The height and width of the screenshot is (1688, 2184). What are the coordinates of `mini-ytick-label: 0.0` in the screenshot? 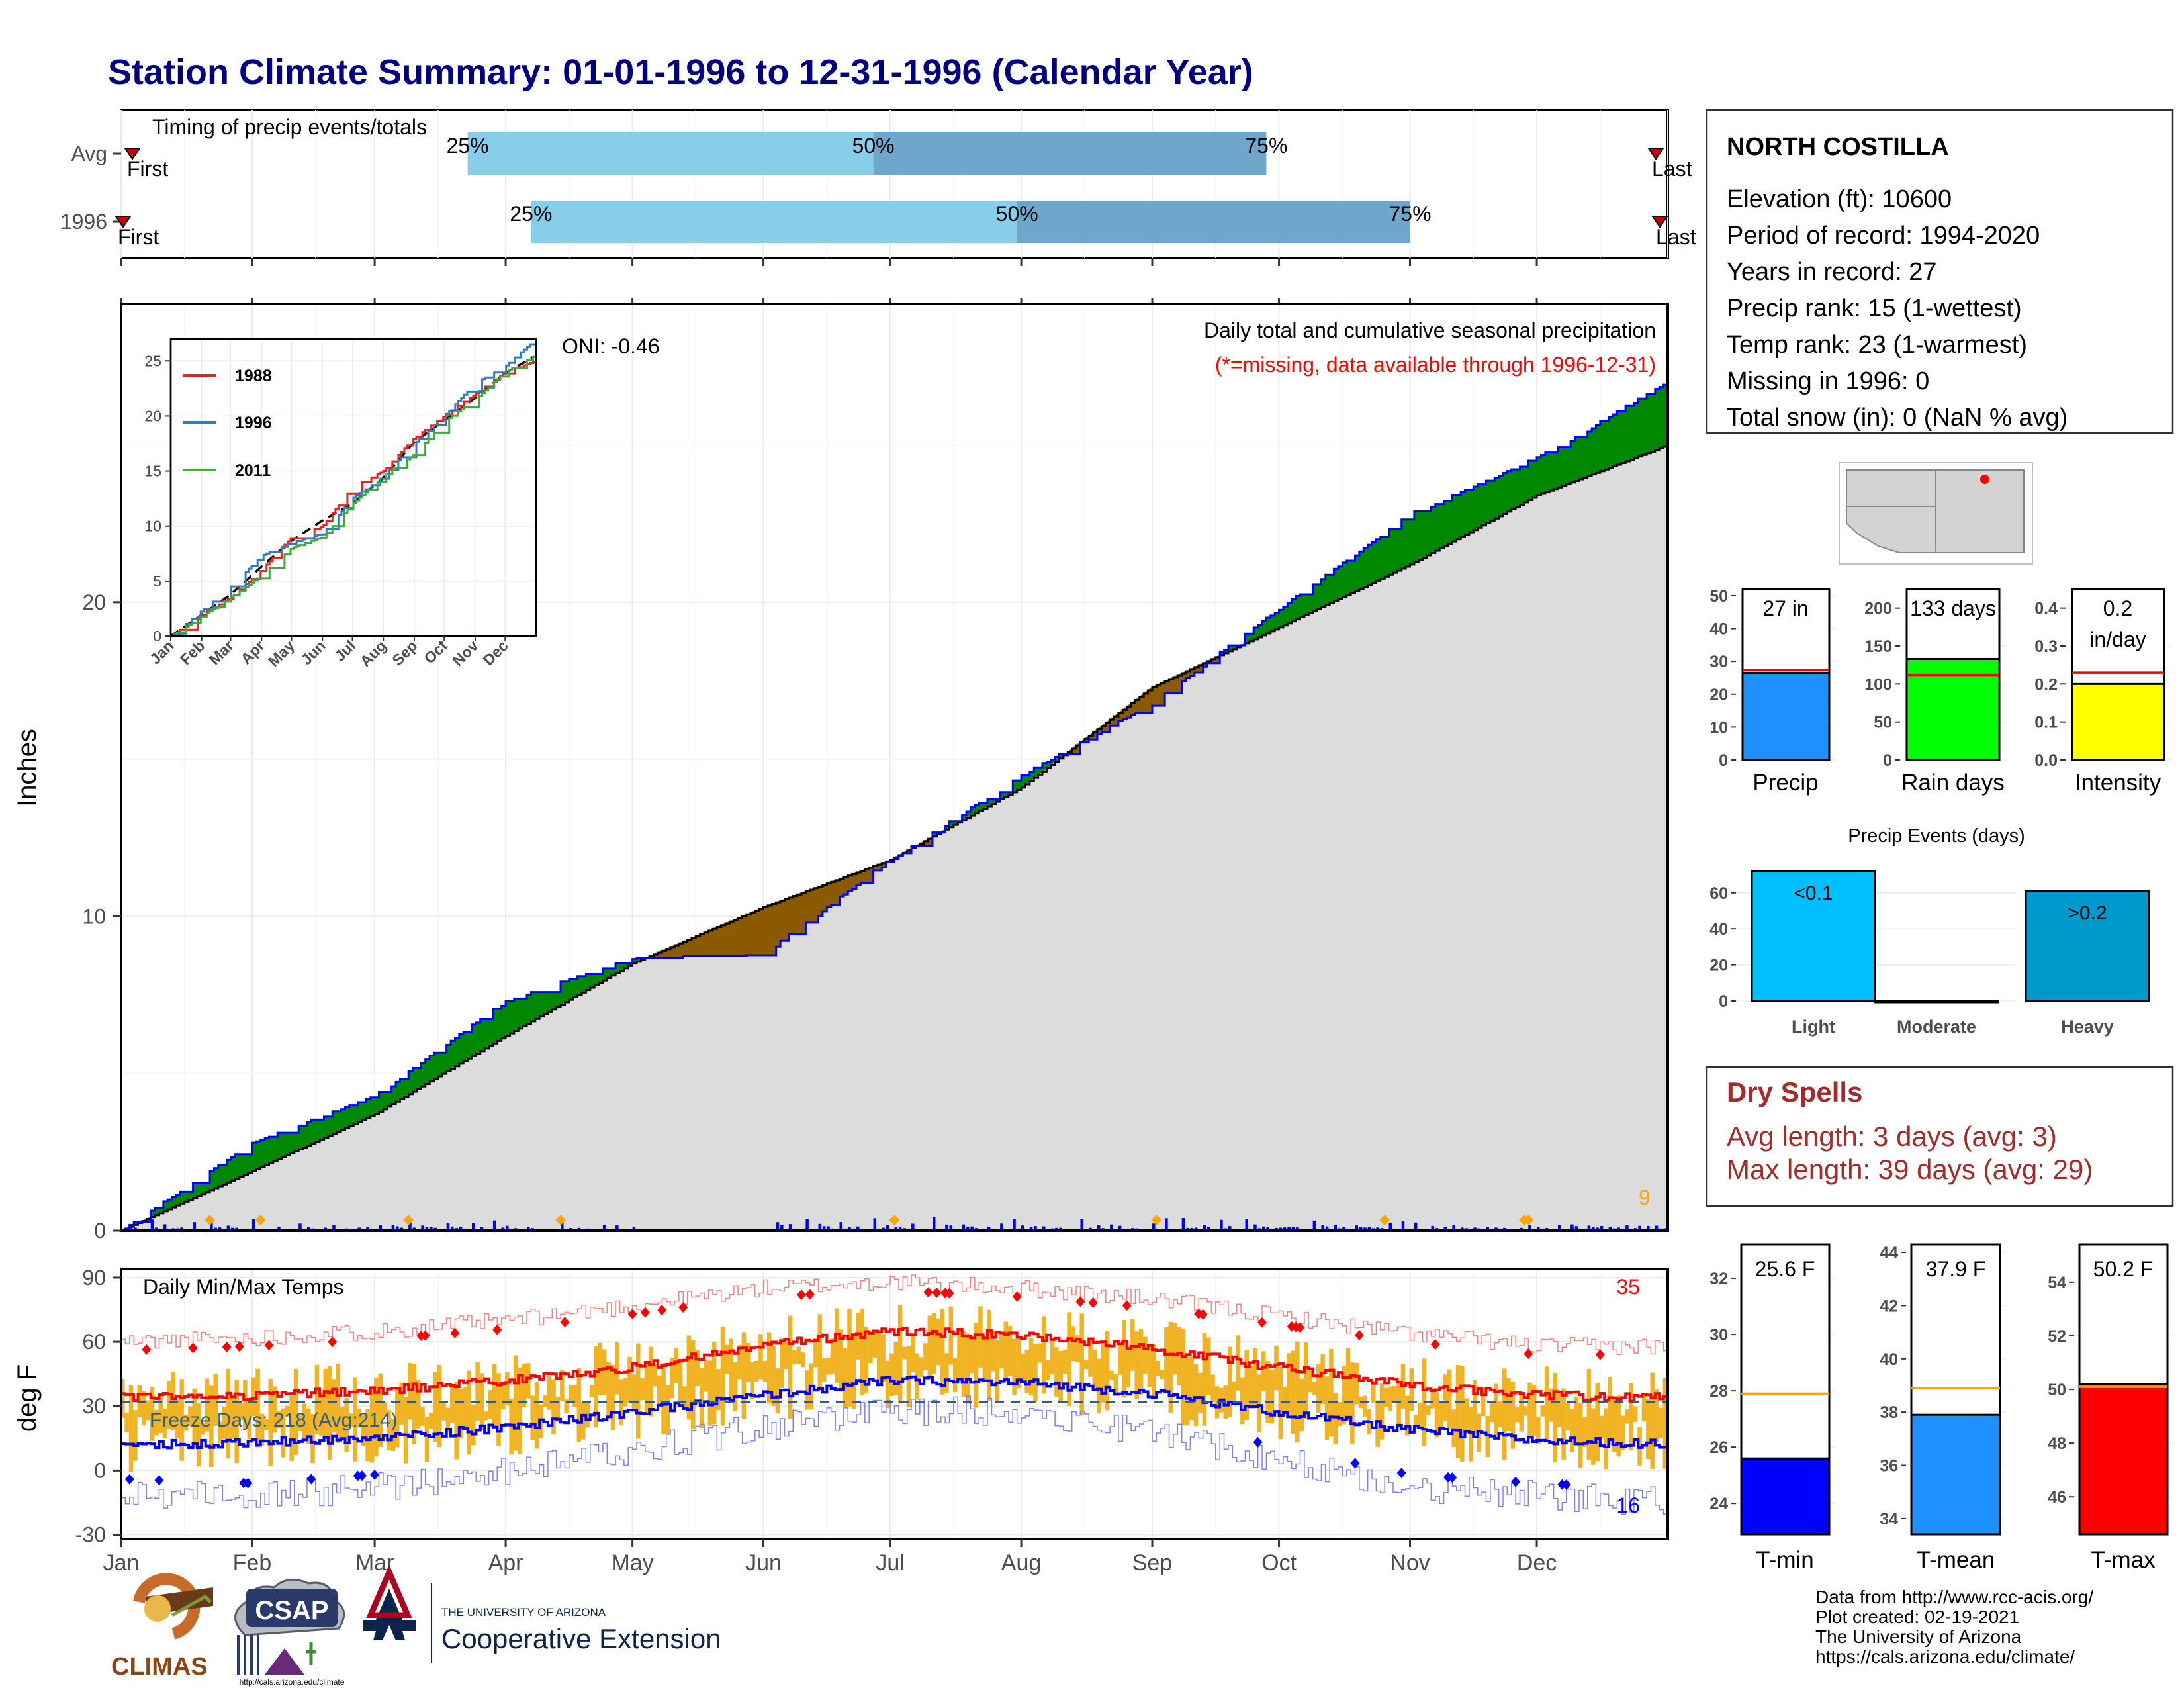 It's located at (2046, 760).